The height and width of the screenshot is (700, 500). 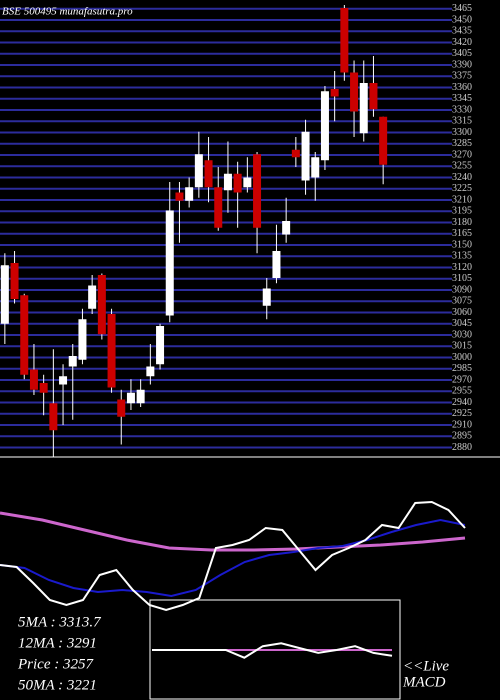 What do you see at coordinates (67, 12) in the screenshot?
I see `chart-title: BSE 500495 munafasutra.pro` at bounding box center [67, 12].